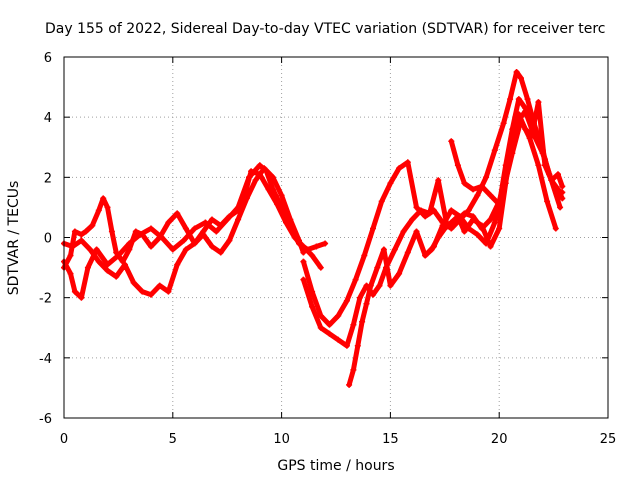 This screenshot has width=640, height=480. Describe the element at coordinates (48, 239) in the screenshot. I see `y-tick-label: 0` at that location.